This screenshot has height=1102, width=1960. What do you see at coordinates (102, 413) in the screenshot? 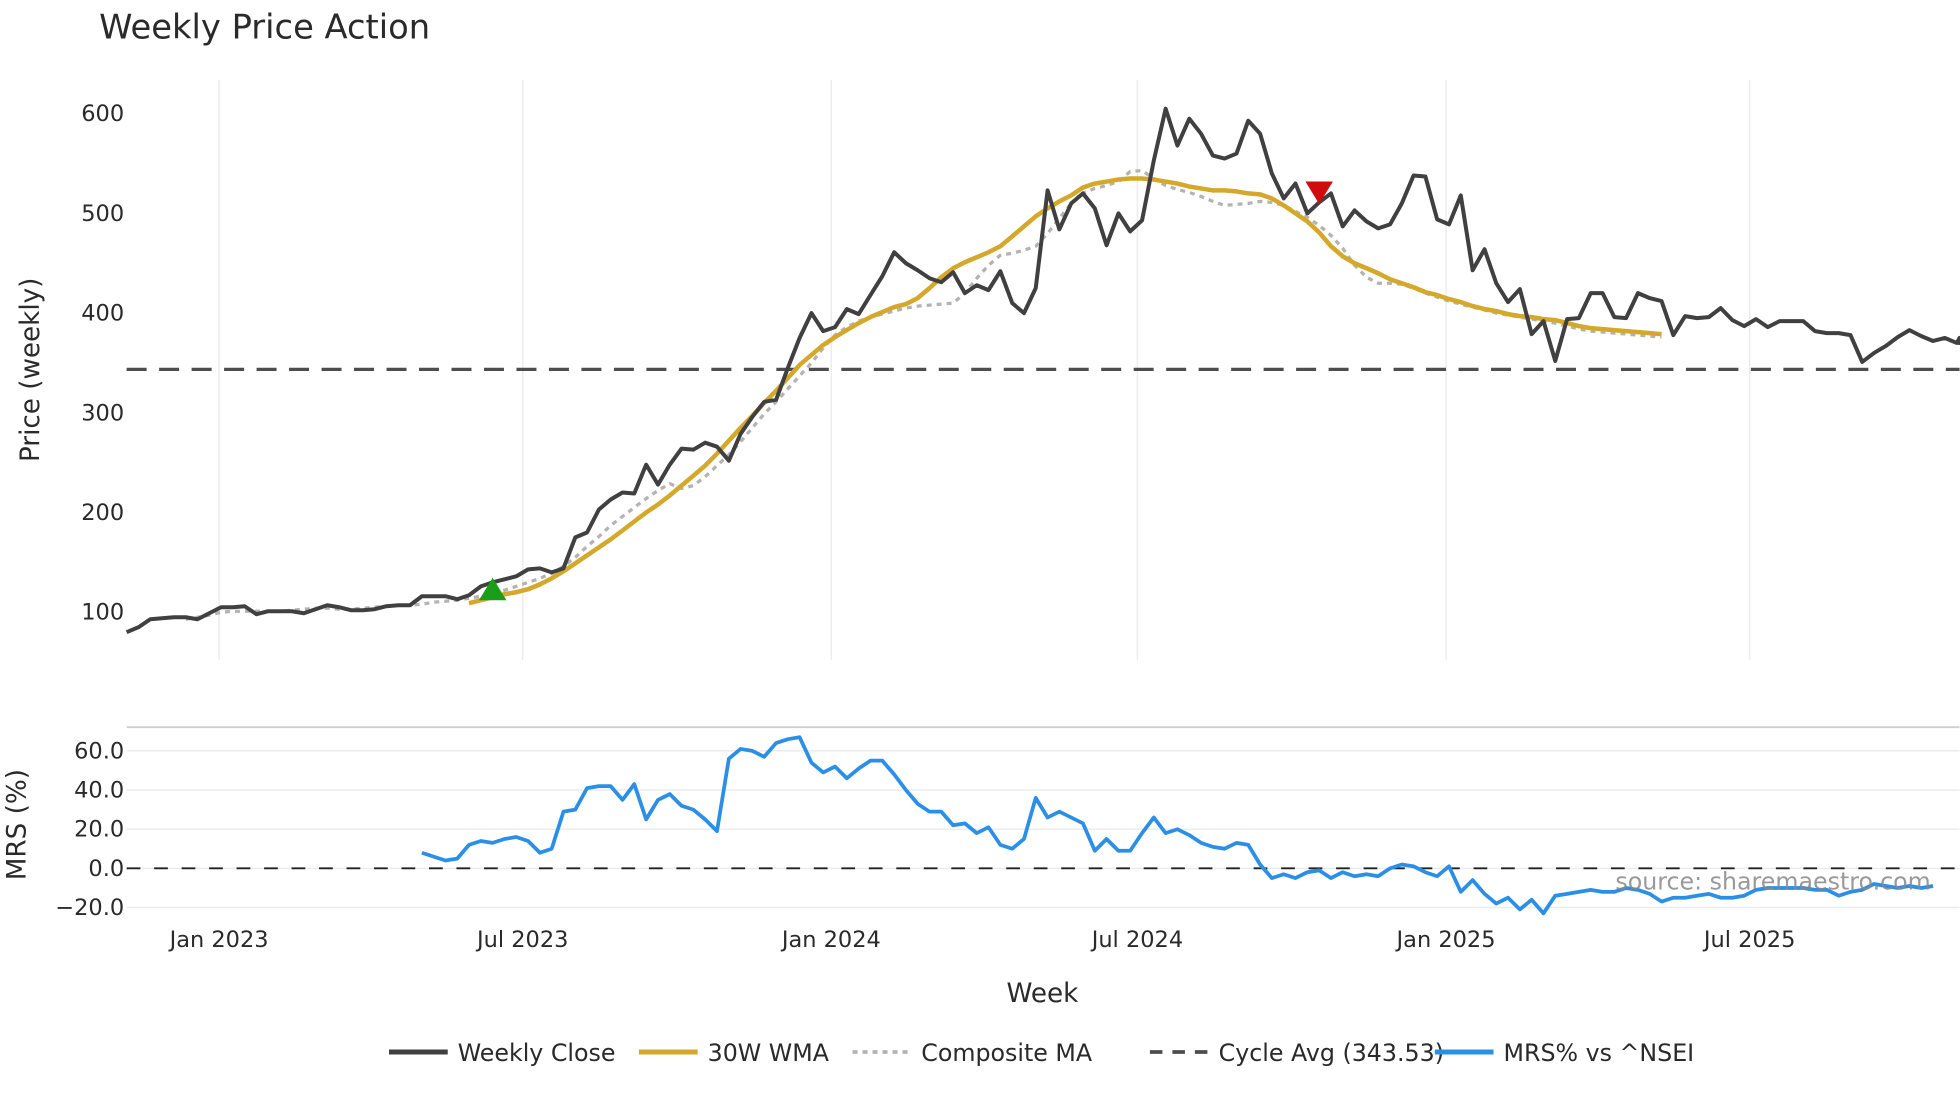
I see `price-y-tick: 300` at bounding box center [102, 413].